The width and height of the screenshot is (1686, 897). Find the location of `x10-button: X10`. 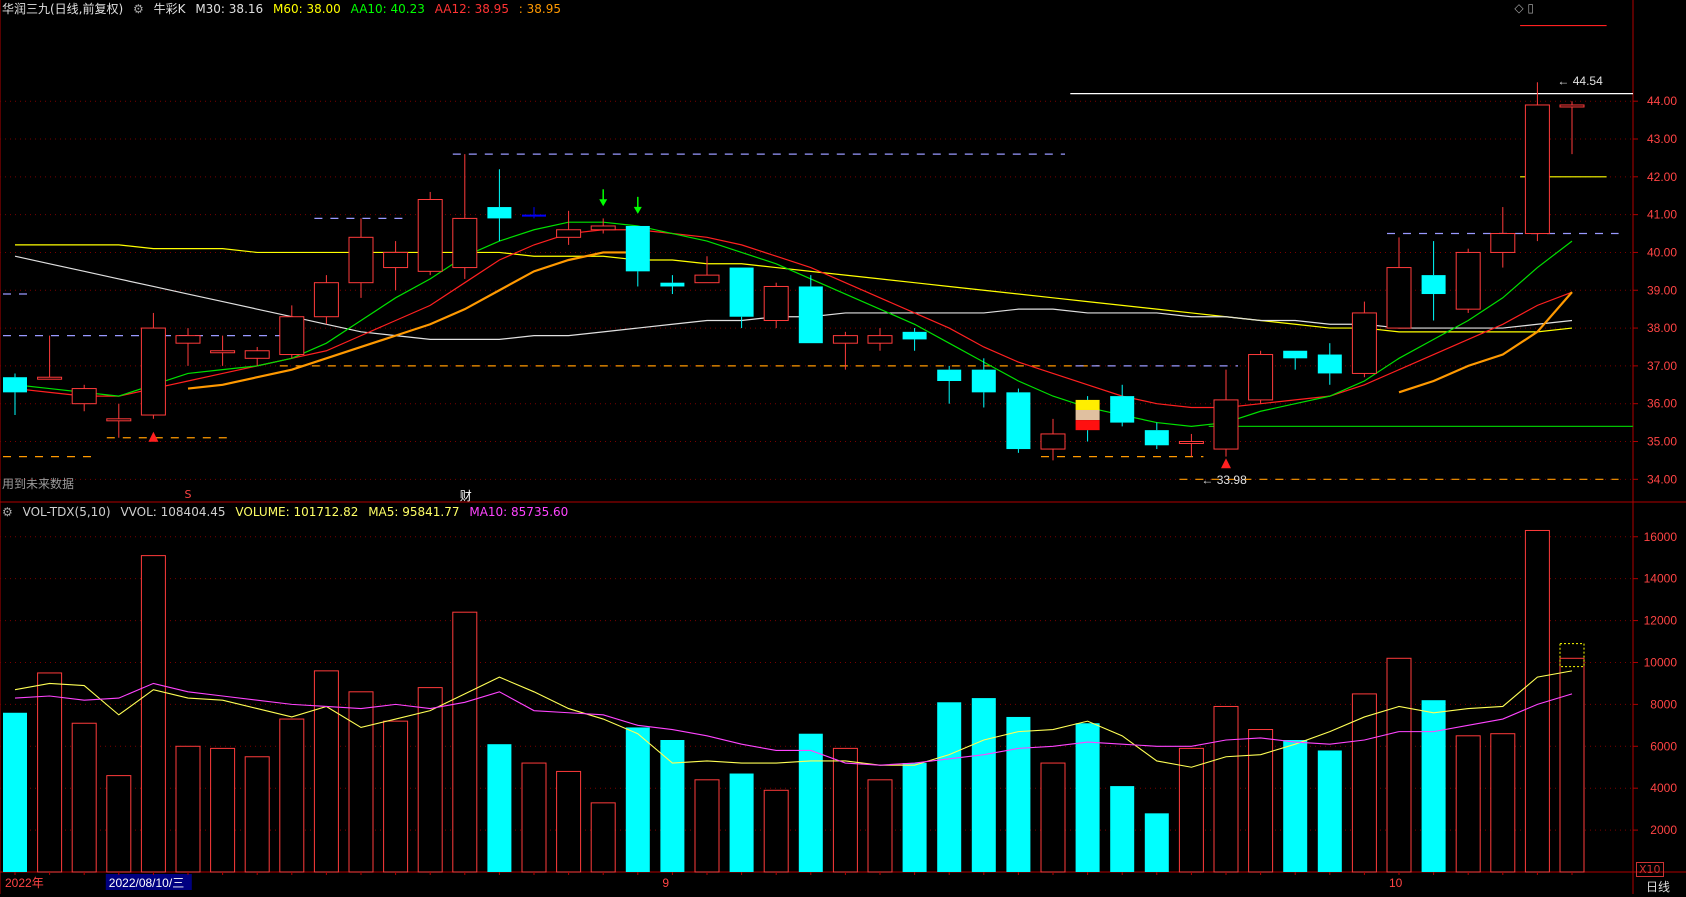

x10-button: X10 is located at coordinates (1650, 869).